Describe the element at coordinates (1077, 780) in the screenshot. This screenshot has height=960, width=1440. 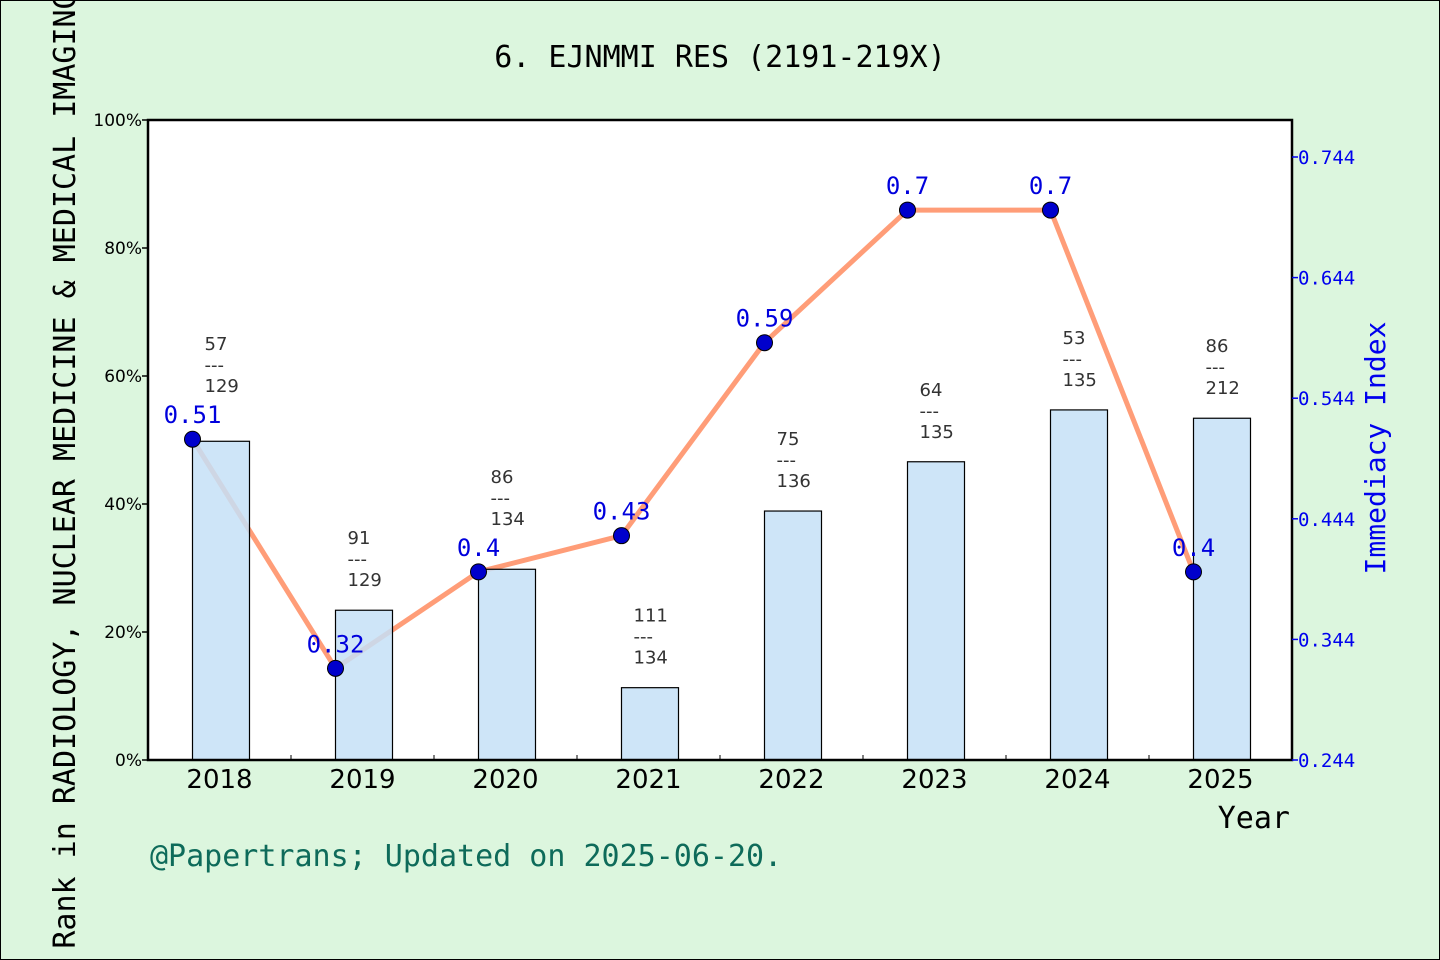
I see `x-tick-label: 2024` at that location.